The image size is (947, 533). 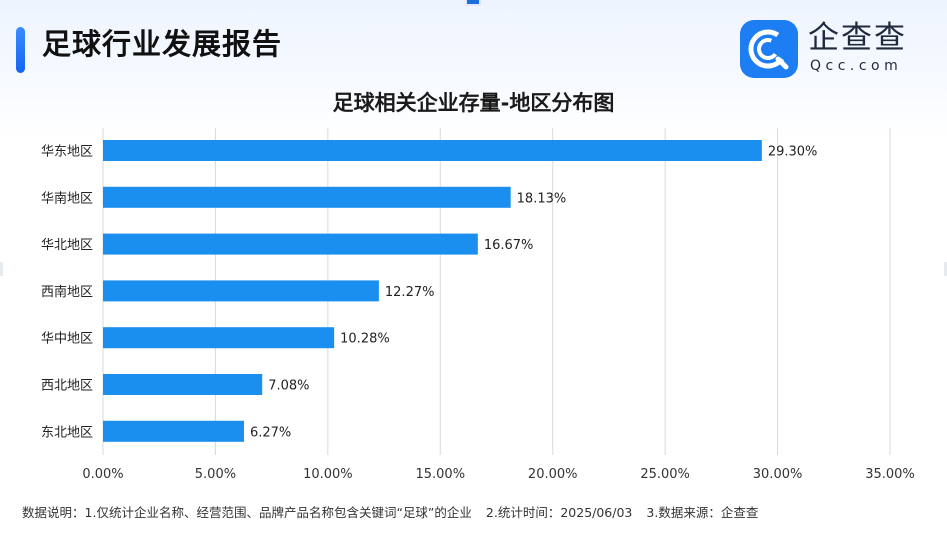 What do you see at coordinates (1, 269) in the screenshot?
I see `left-edge-marker` at bounding box center [1, 269].